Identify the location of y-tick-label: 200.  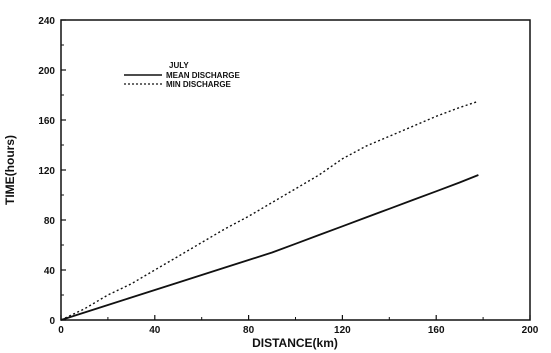
(46, 71).